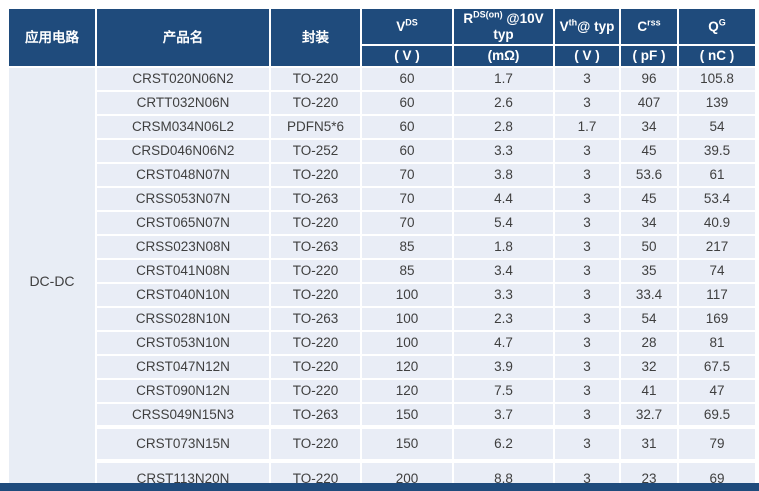 The height and width of the screenshot is (491, 759). I want to click on cell-rds: 4.4, so click(503, 198).